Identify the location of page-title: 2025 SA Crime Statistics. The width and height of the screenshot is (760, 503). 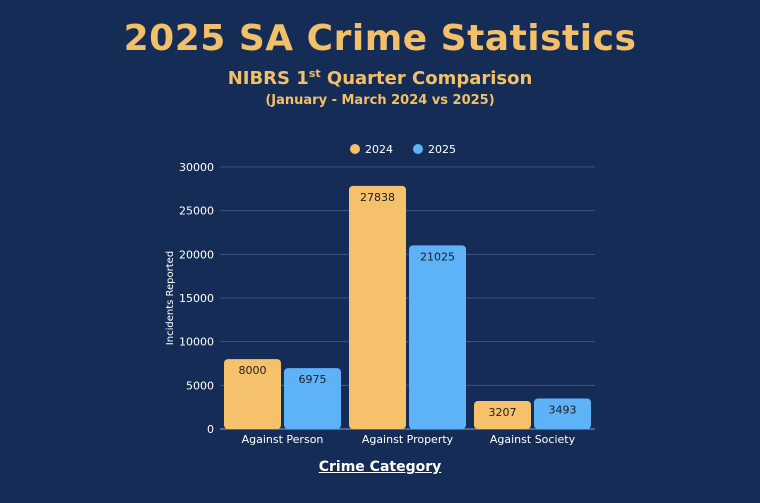
(380, 38).